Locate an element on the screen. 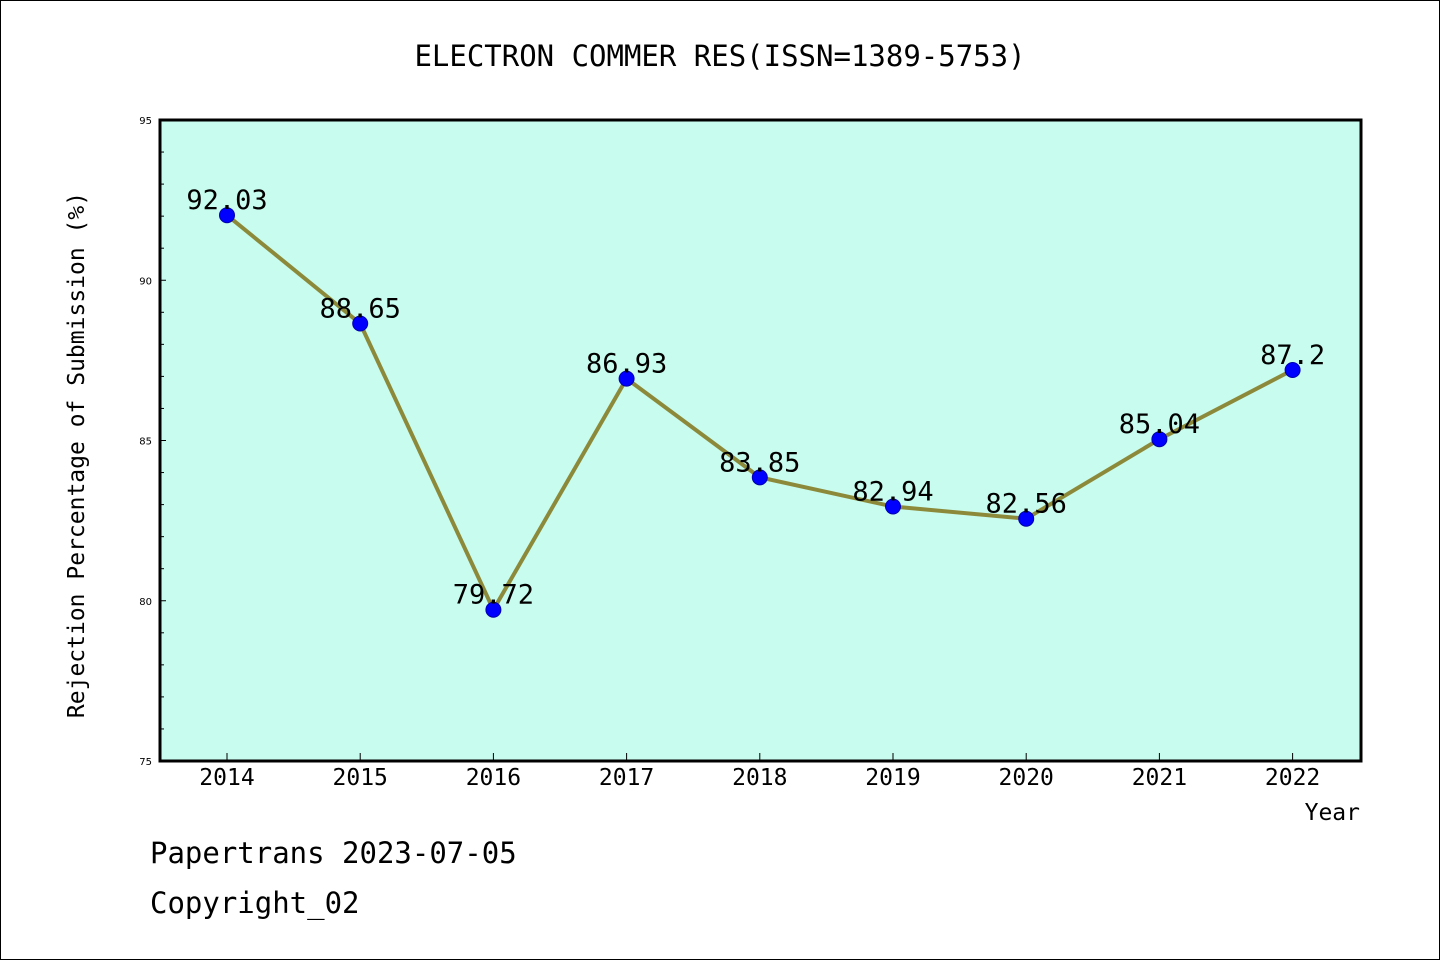  x-tick-label: 2016 is located at coordinates (493, 778).